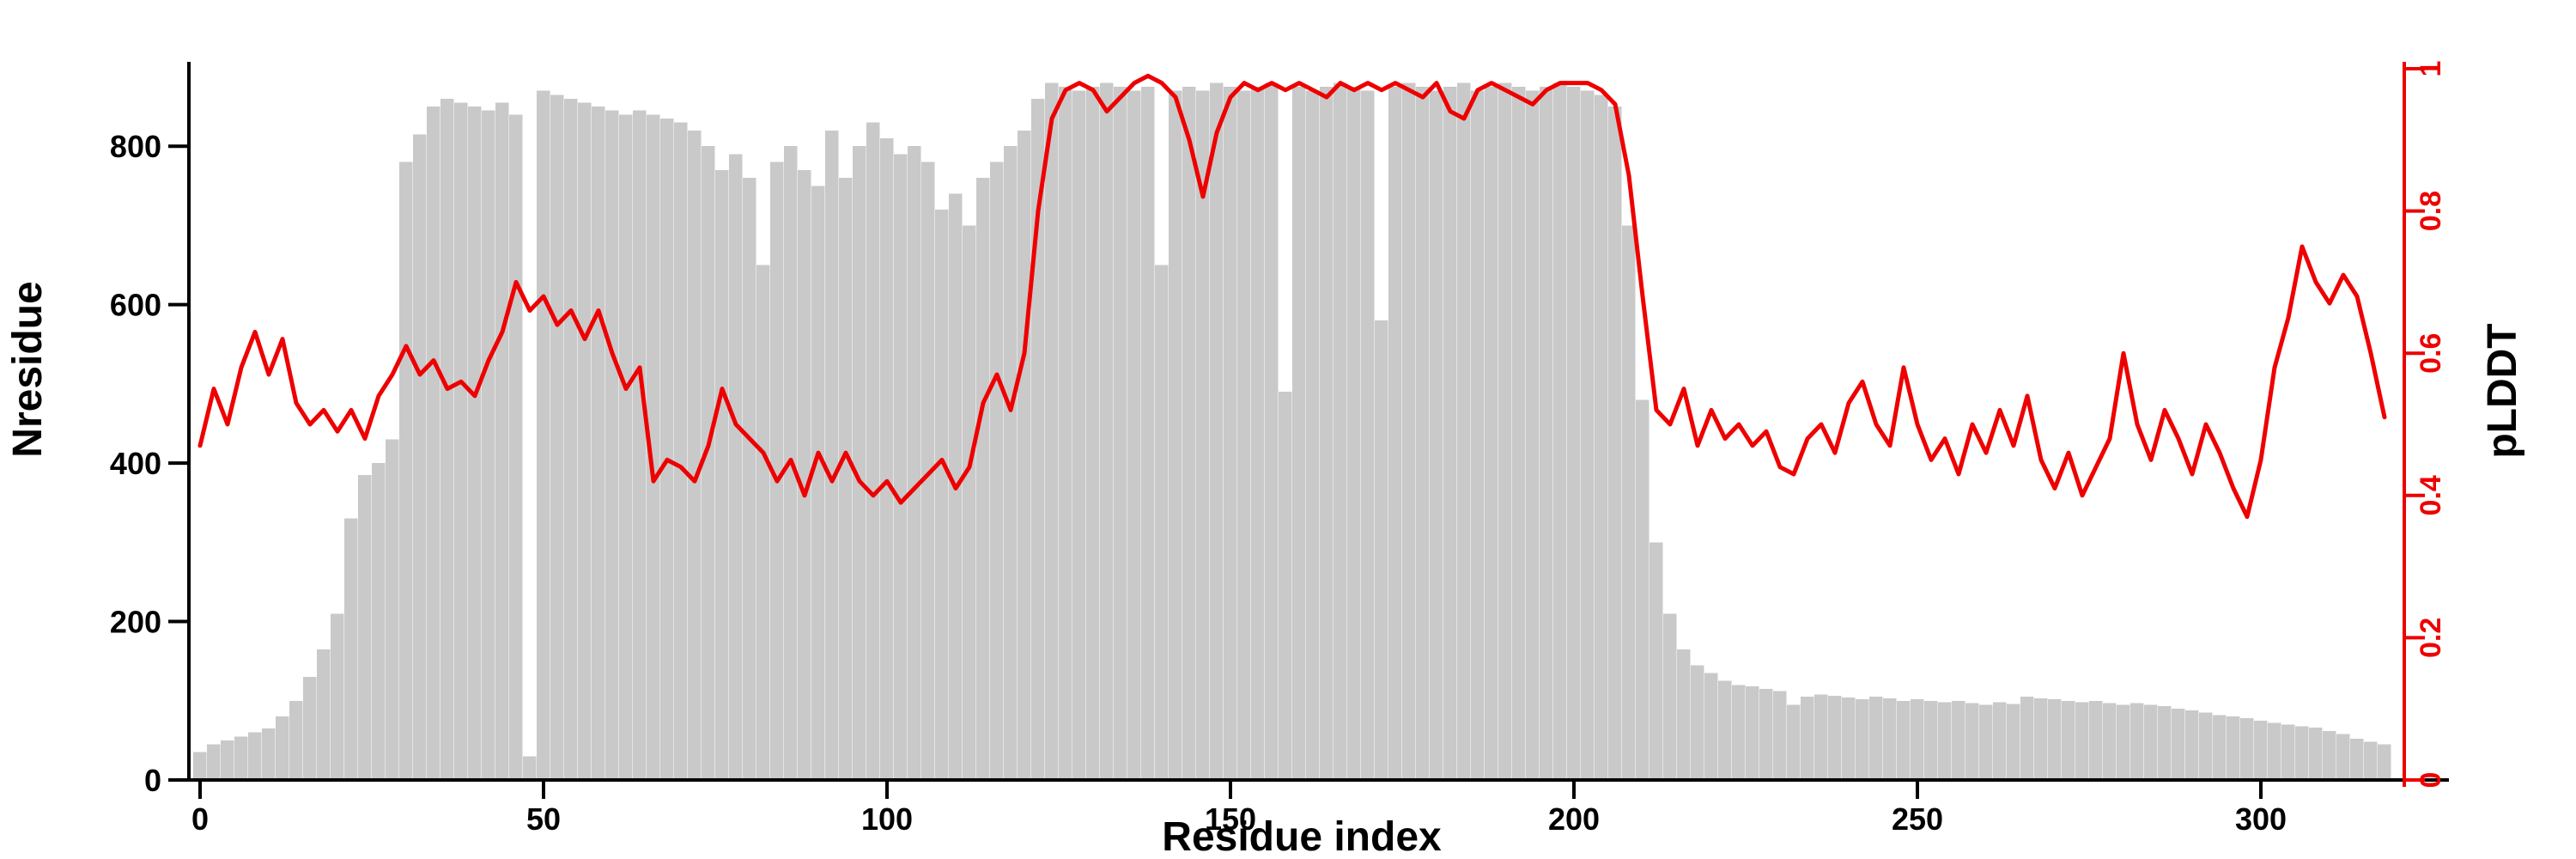 The image size is (2576, 859). Describe the element at coordinates (887, 819) in the screenshot. I see `x-axis-tick-label: 100` at that location.